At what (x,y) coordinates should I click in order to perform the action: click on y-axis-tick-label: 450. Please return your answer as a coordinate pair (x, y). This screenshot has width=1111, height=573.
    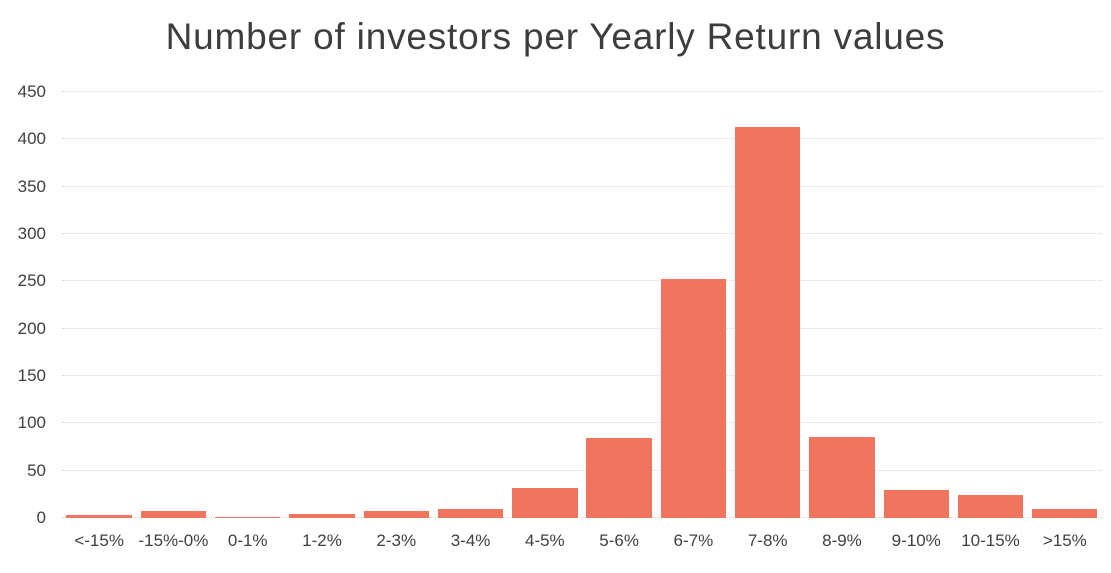
    Looking at the image, I should click on (31, 91).